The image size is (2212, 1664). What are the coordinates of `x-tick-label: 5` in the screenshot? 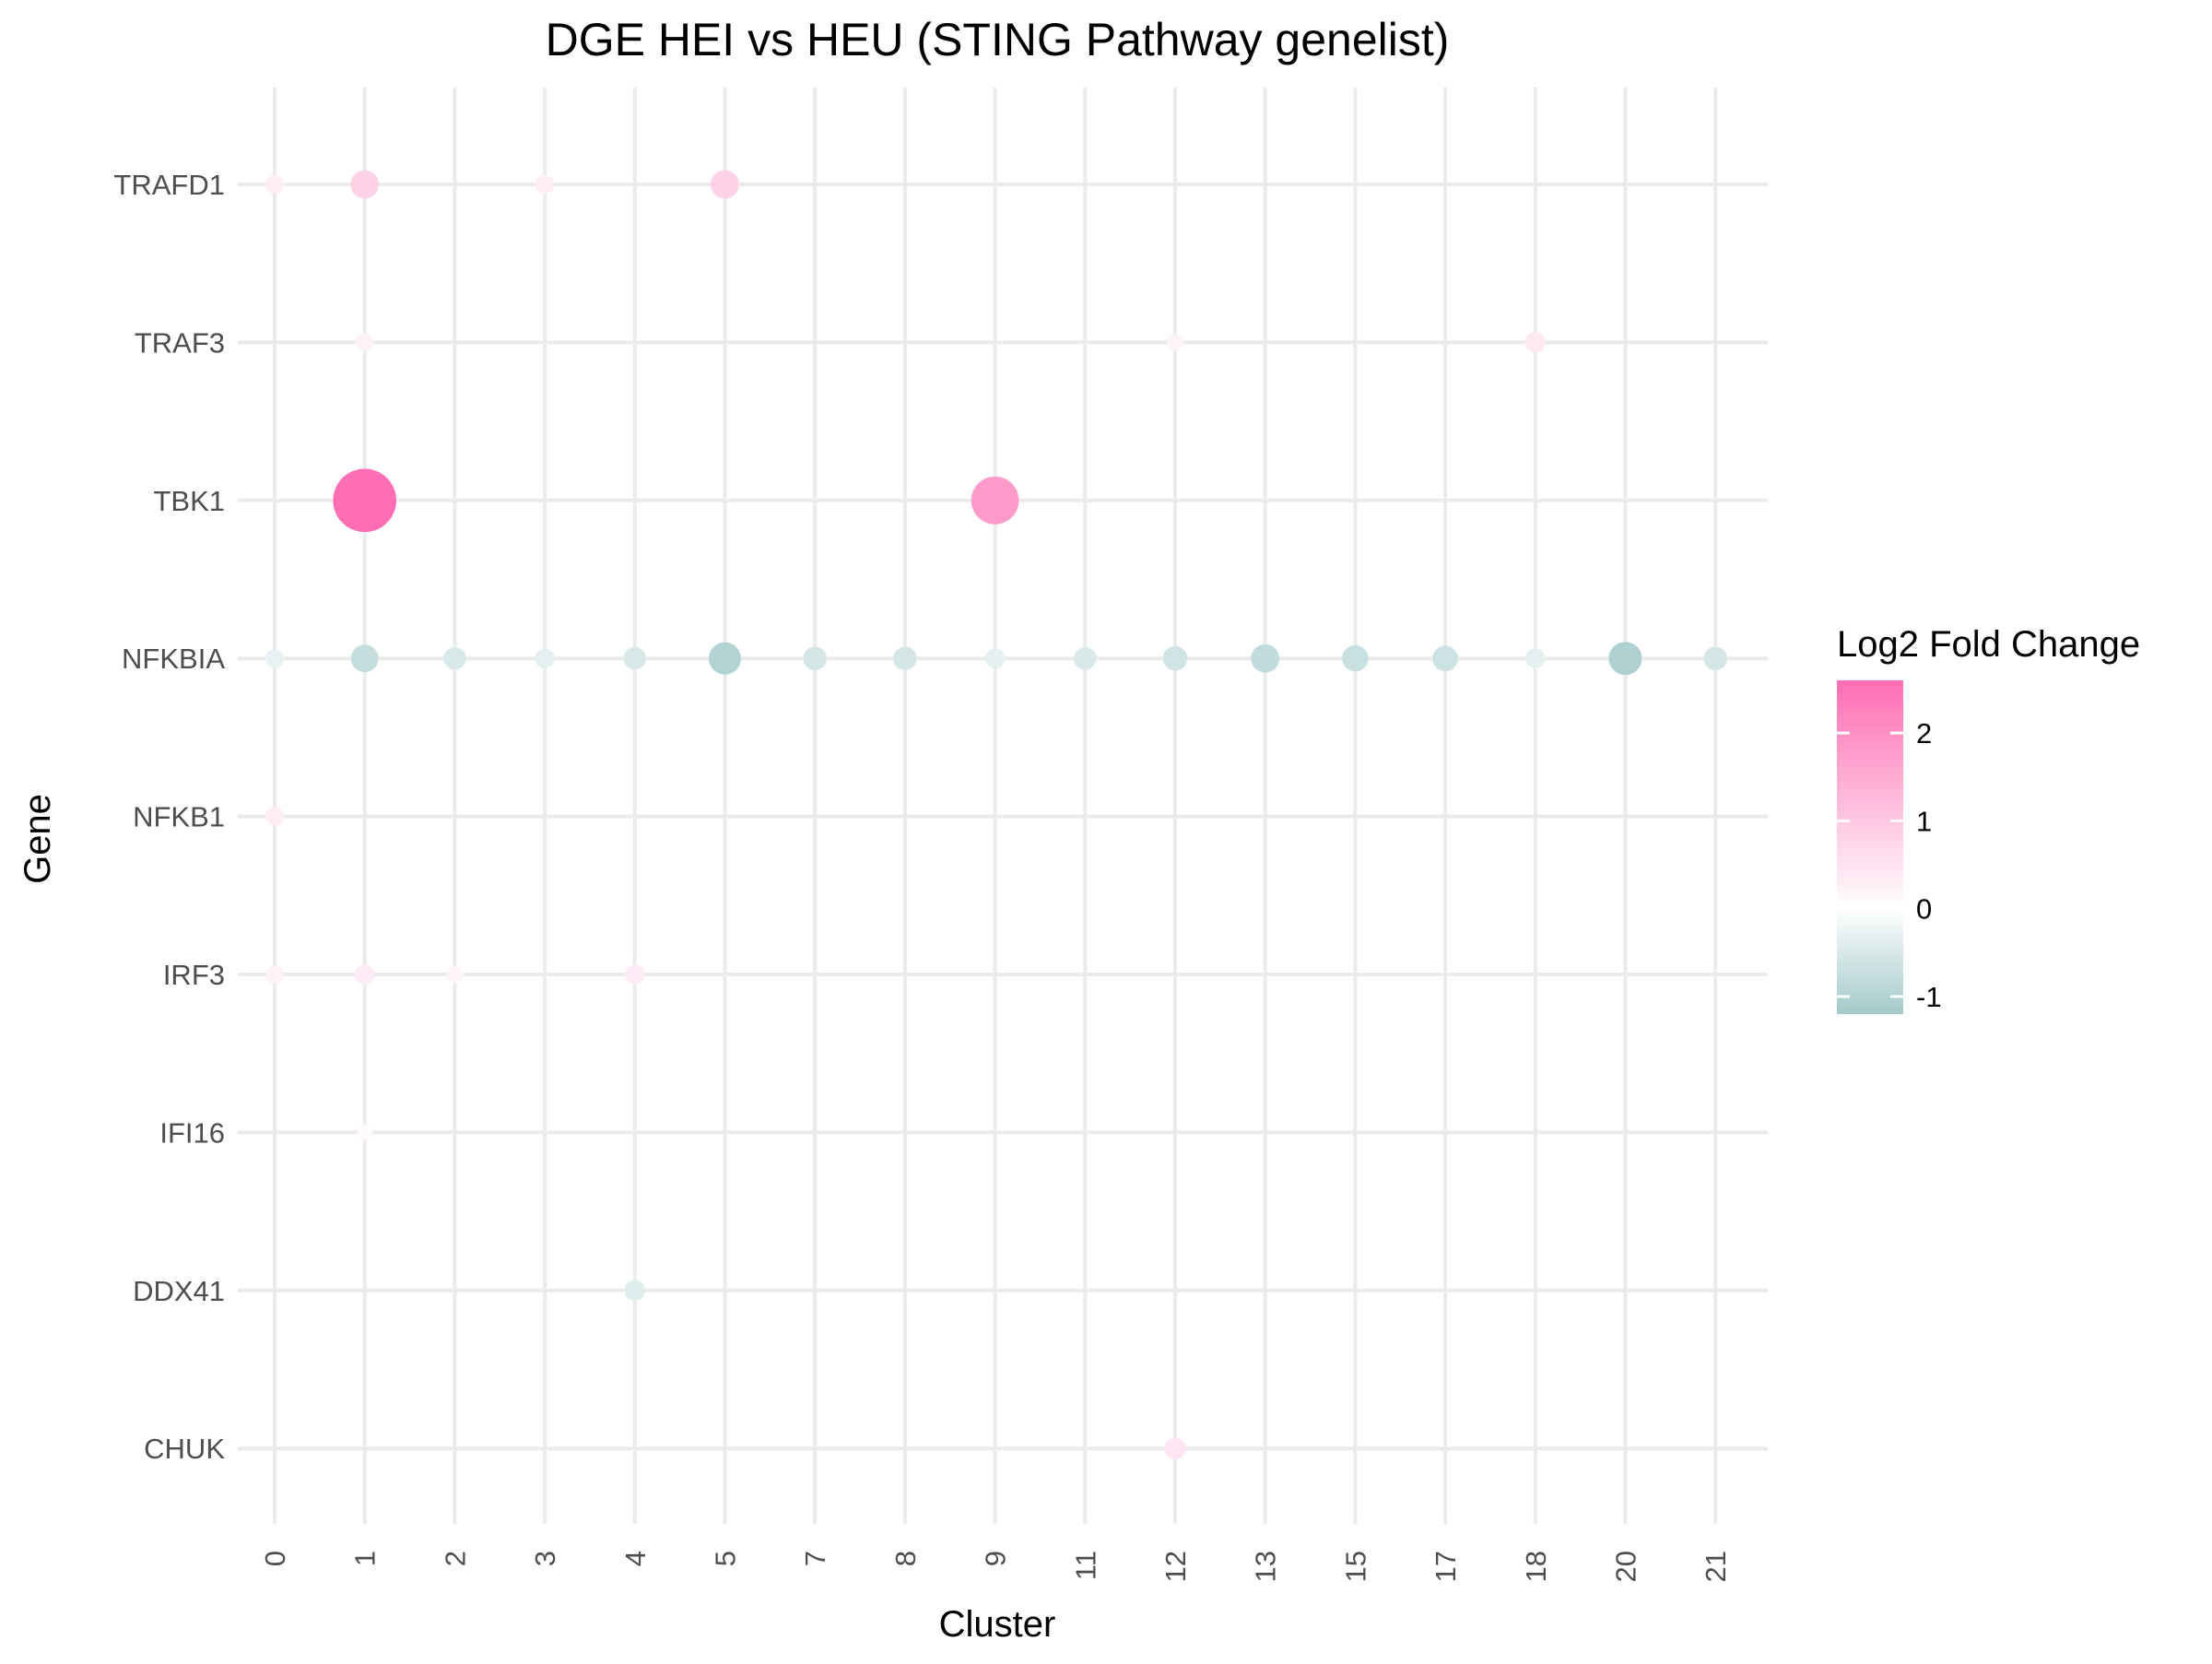 It's located at (726, 1558).